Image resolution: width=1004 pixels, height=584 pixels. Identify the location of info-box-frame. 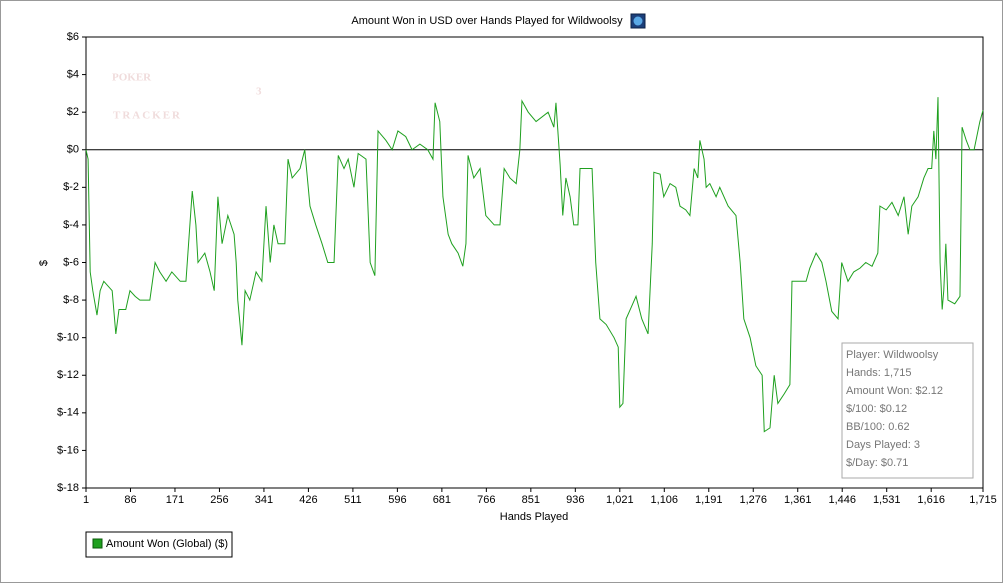
(907, 410).